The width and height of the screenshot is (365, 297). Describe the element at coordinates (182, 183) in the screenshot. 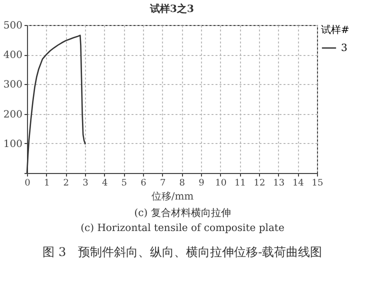

I see `x-tick-label: 8` at that location.